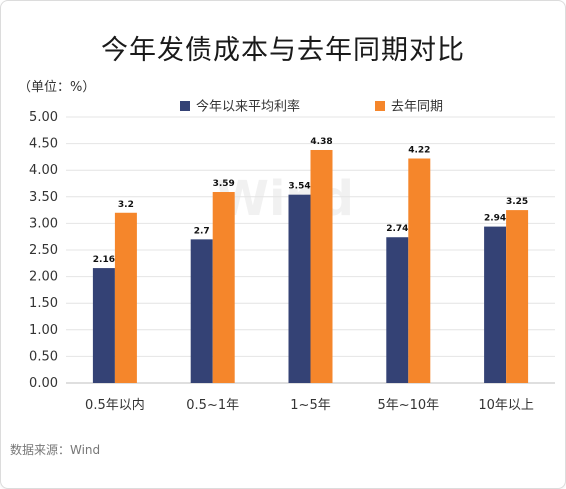 This screenshot has width=566, height=489. Describe the element at coordinates (43, 383) in the screenshot. I see `y-tick-label: 0.00` at that location.